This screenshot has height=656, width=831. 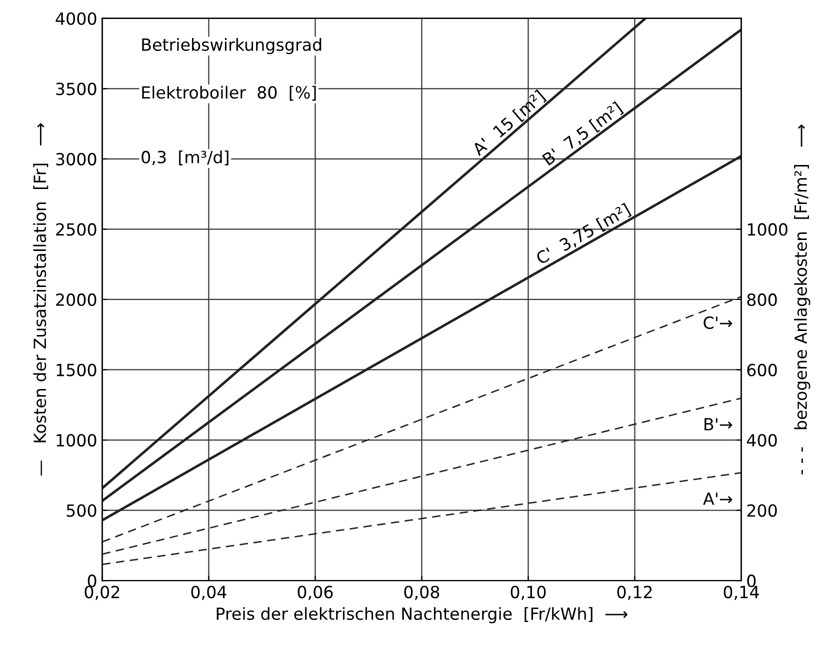 I want to click on y-tick-label: 1000, so click(x=76, y=440).